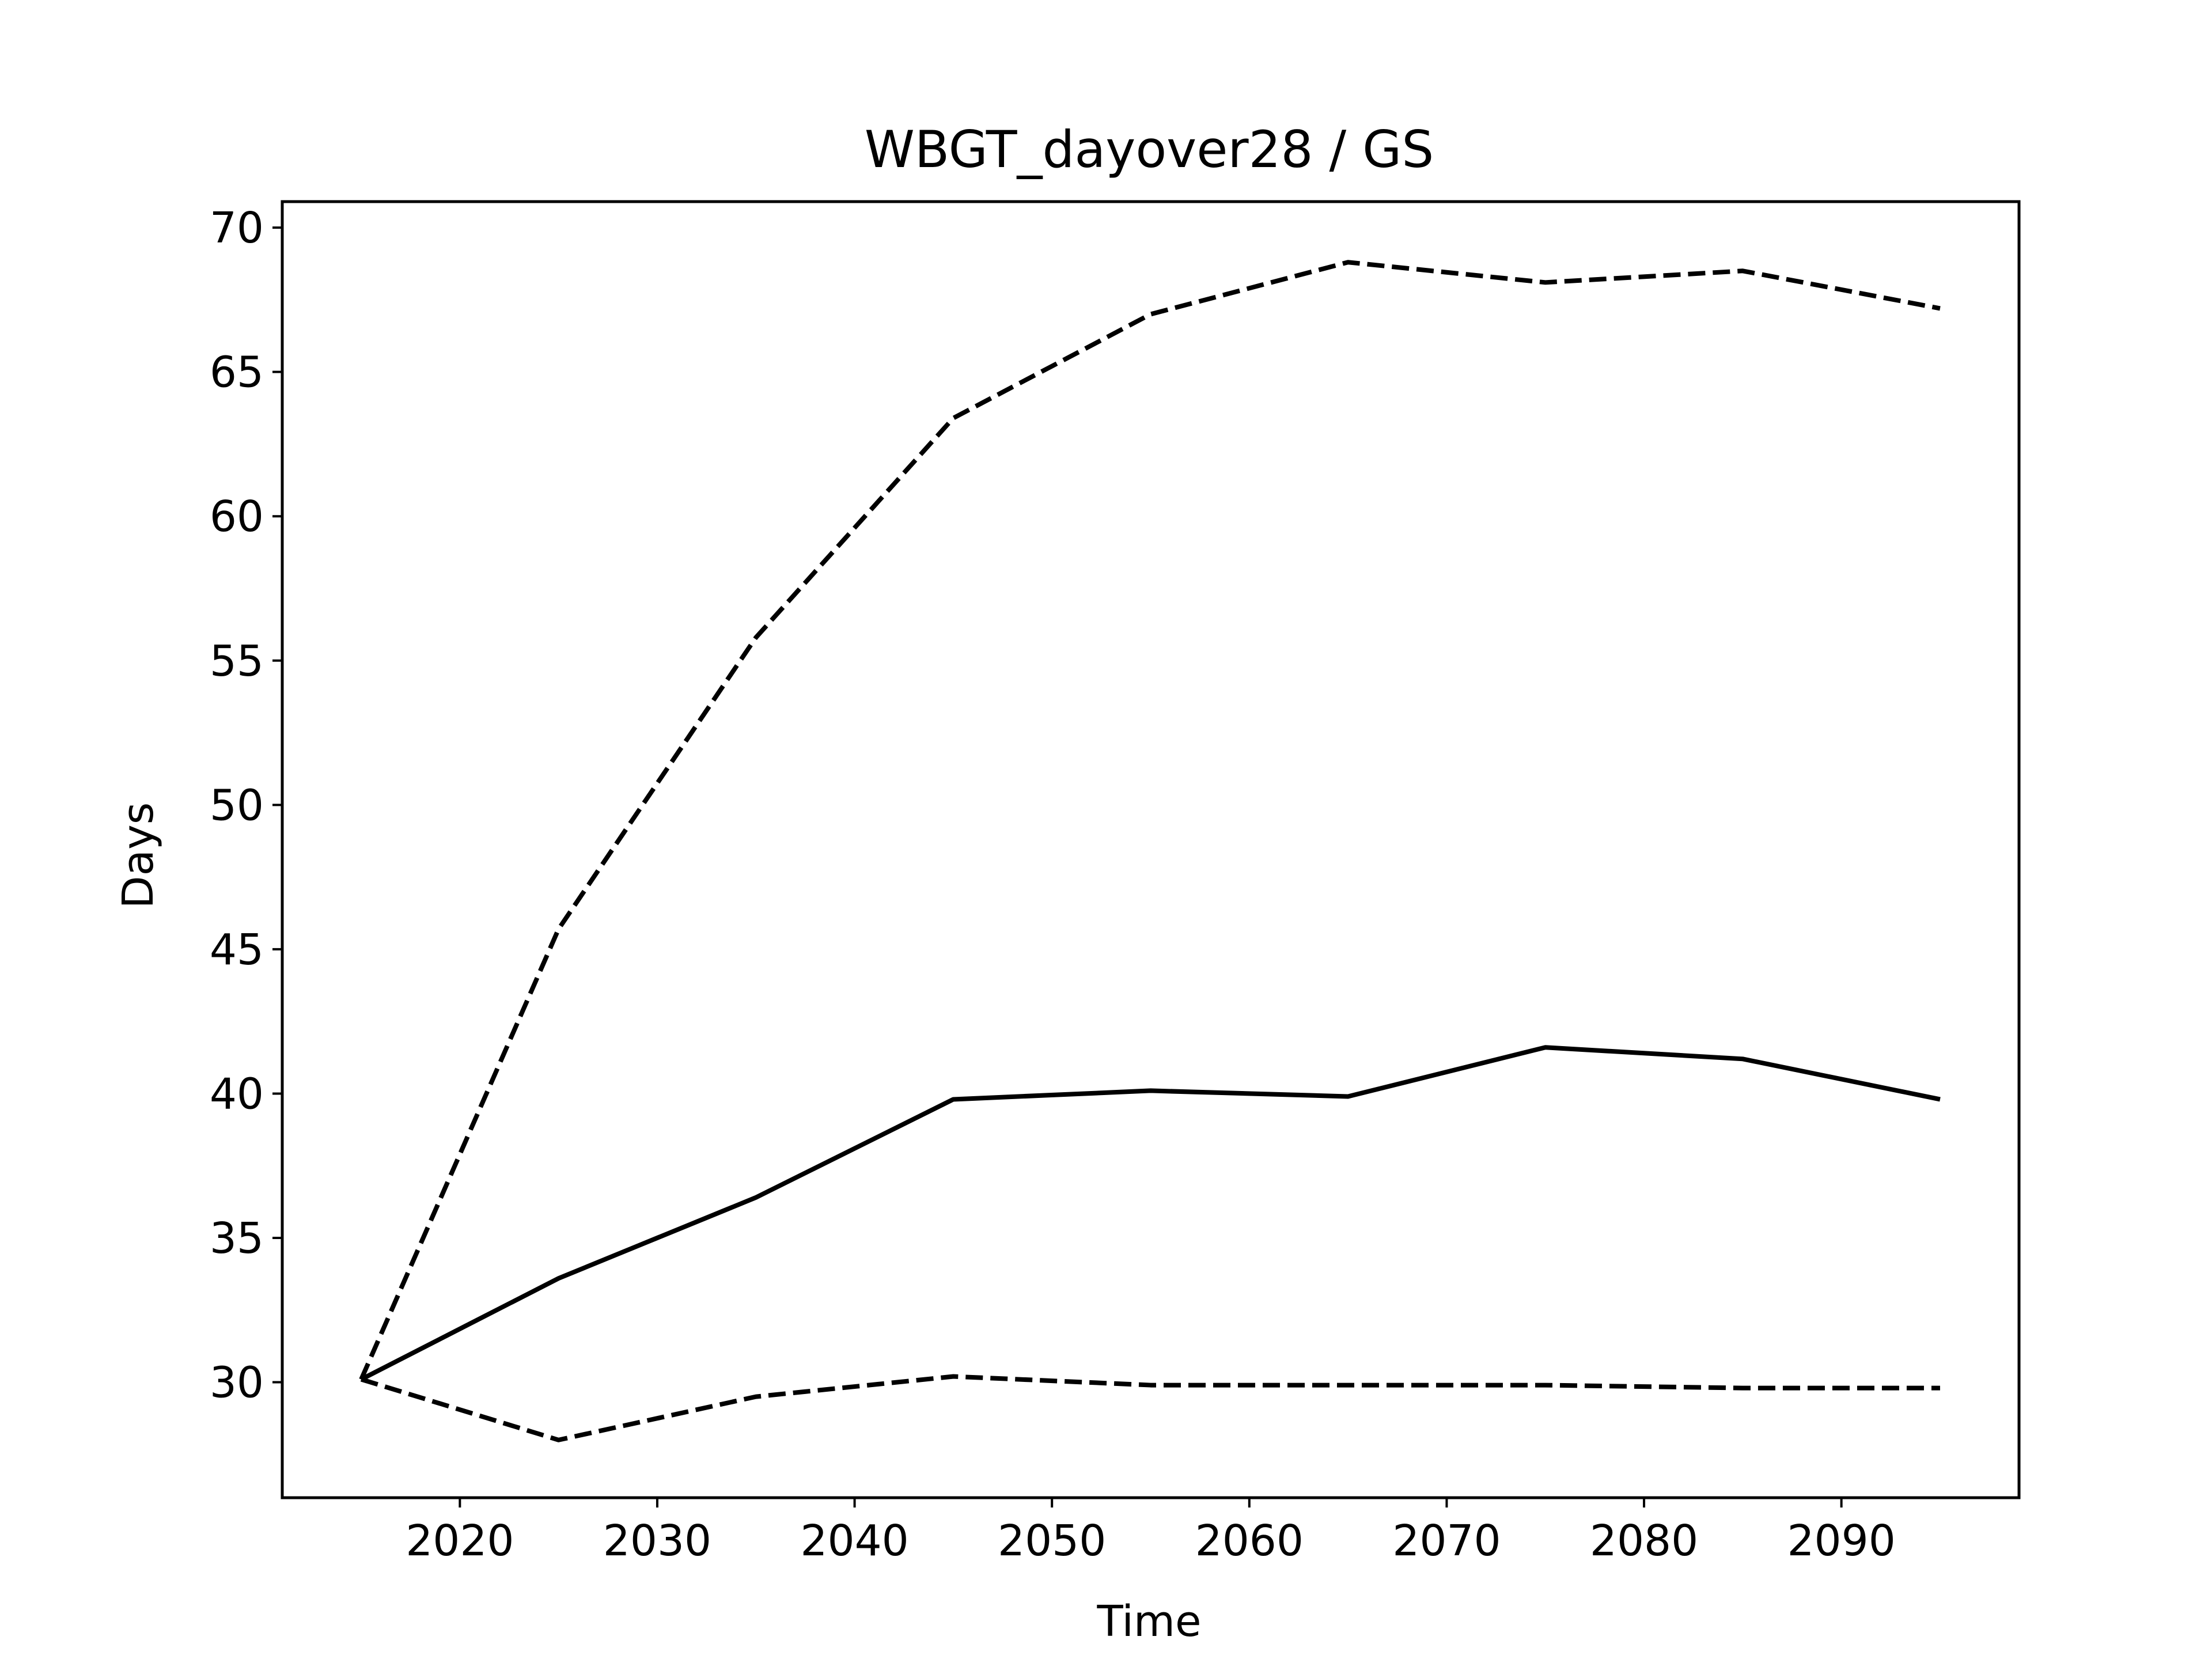 The width and height of the screenshot is (2212, 1659). Describe the element at coordinates (237, 950) in the screenshot. I see `y-tick-label: 45` at that location.